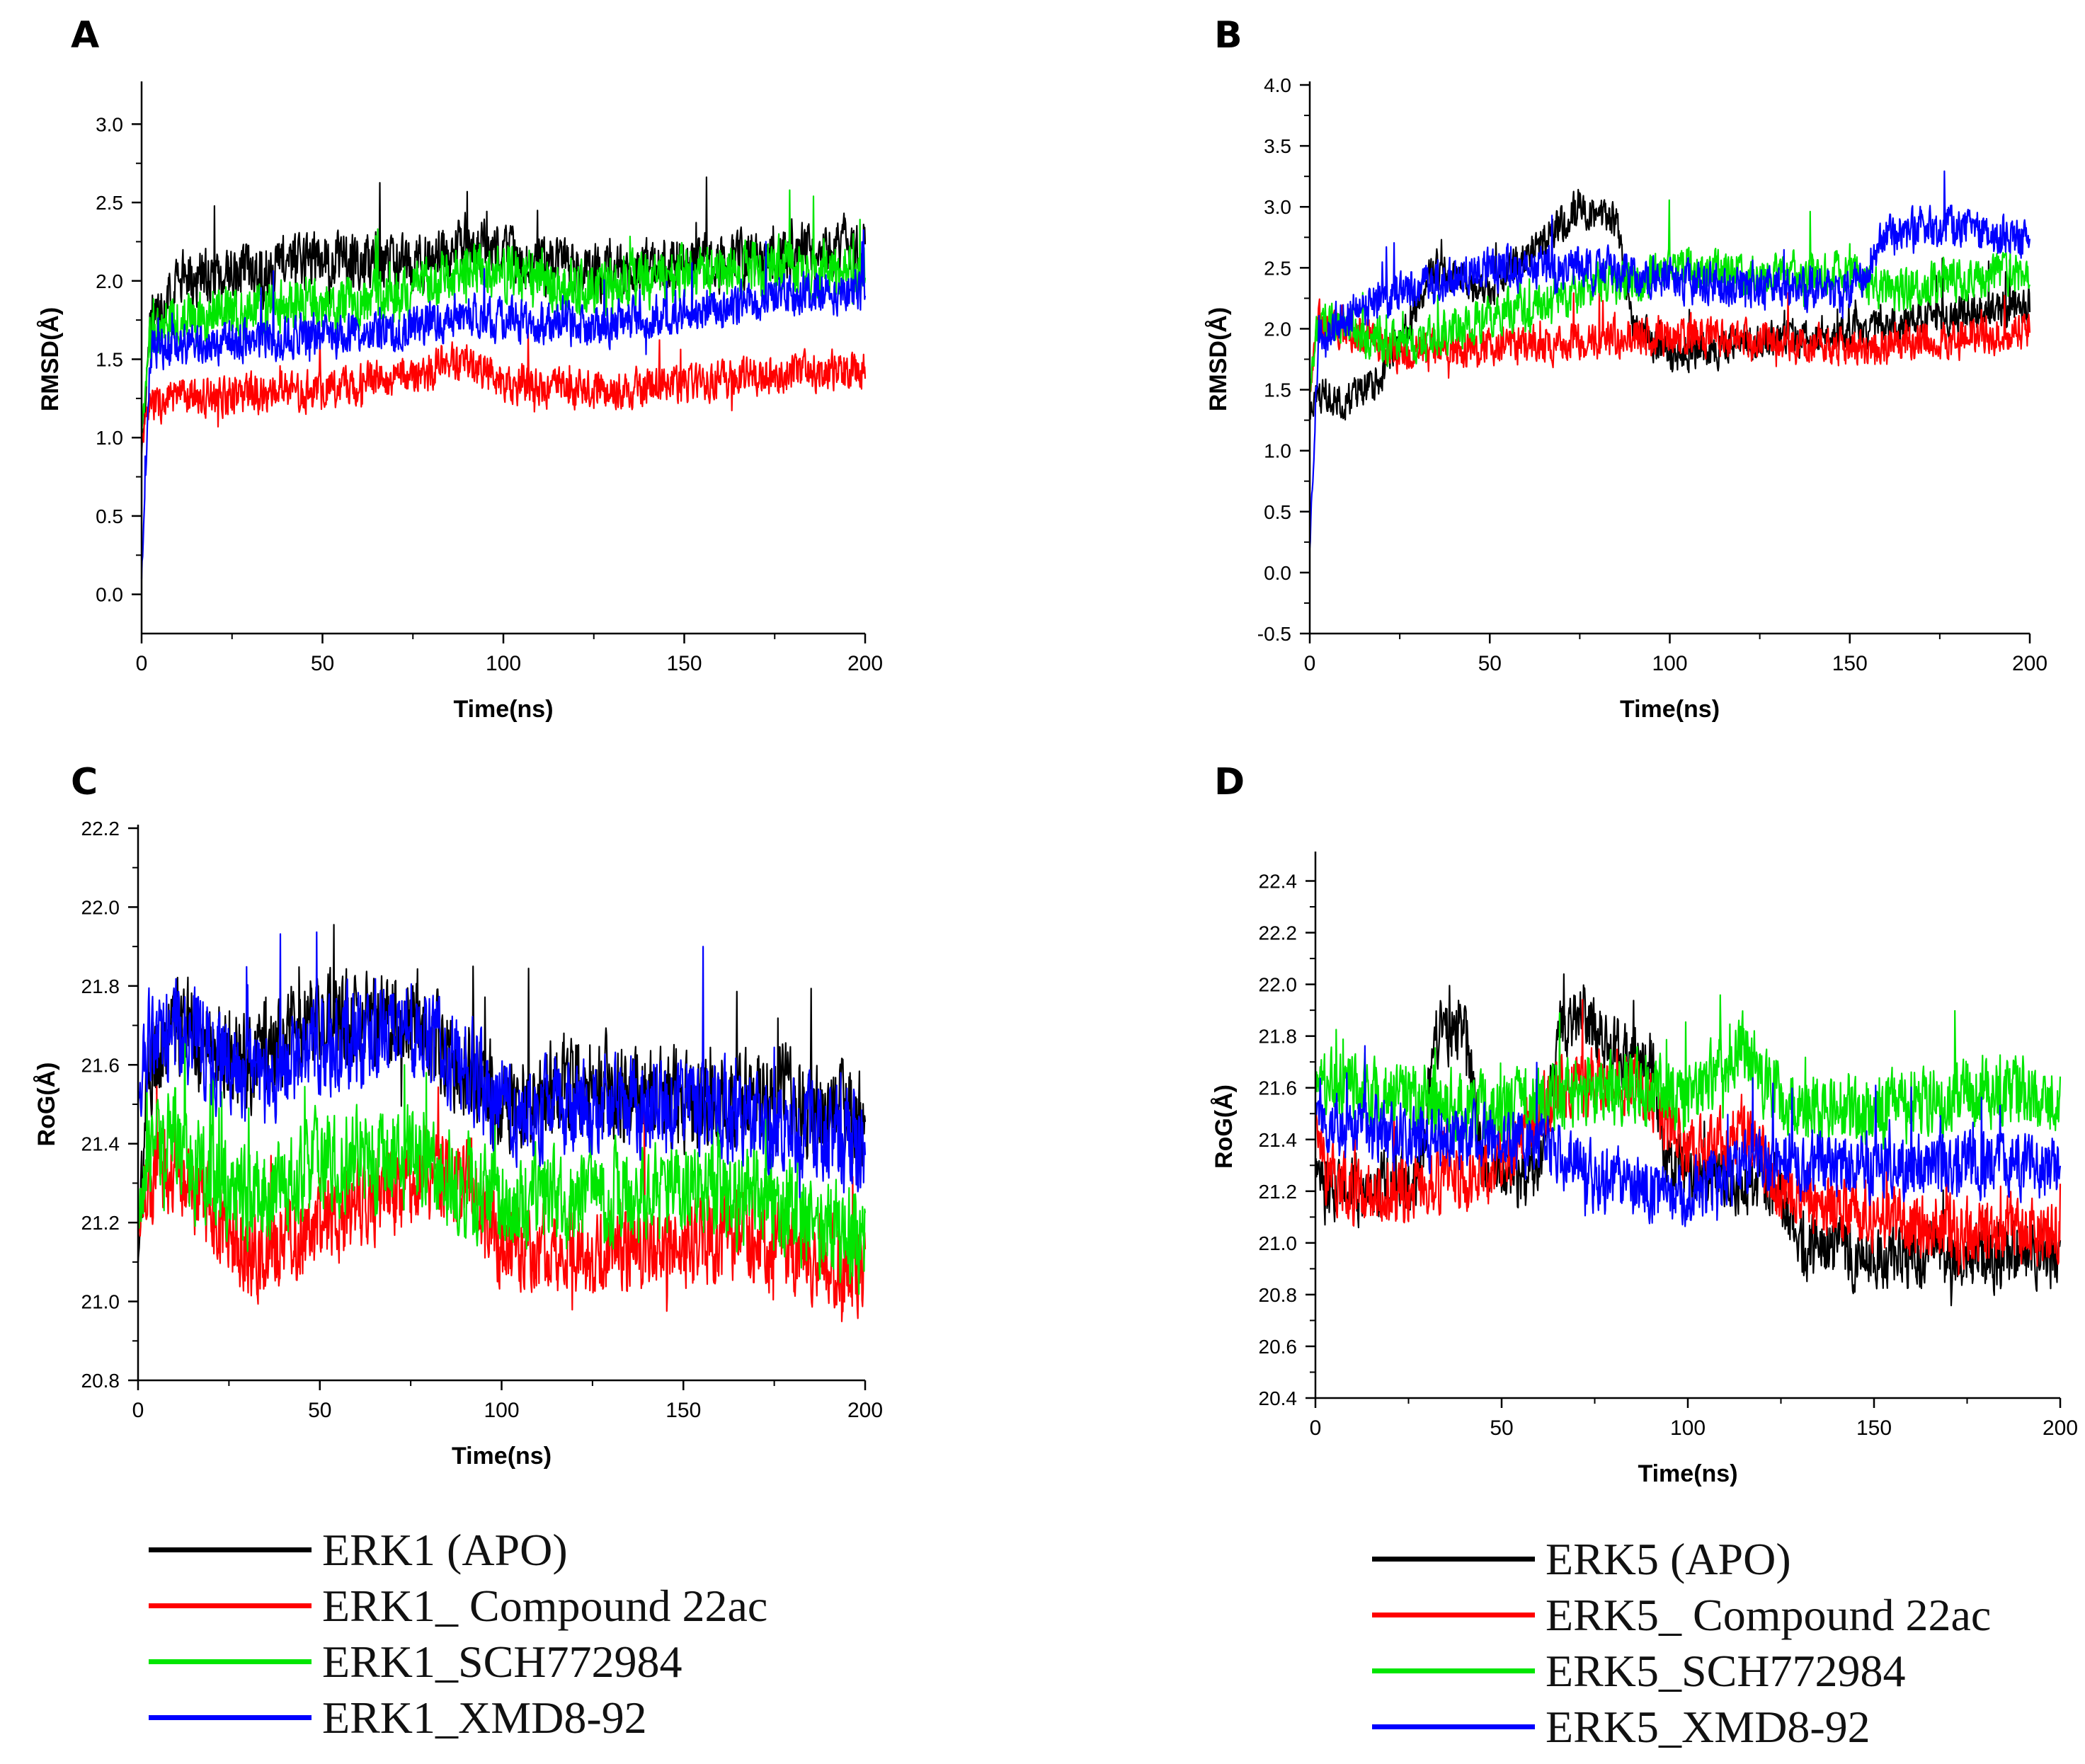  Describe the element at coordinates (485, 1718) in the screenshot. I see `legend-label: ERK1_XMD8-92` at that location.